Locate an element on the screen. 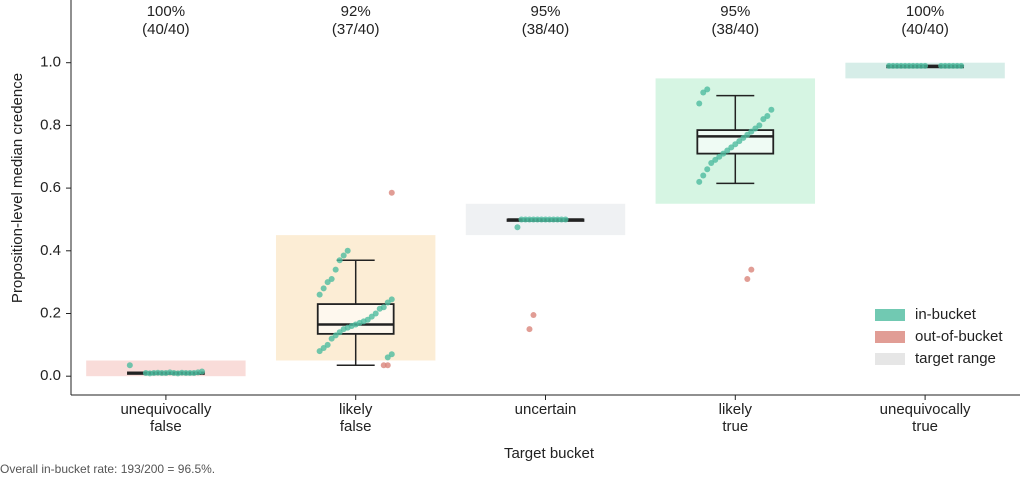 The width and height of the screenshot is (1020, 480). y-tick-label: 0.4 is located at coordinates (50, 250).